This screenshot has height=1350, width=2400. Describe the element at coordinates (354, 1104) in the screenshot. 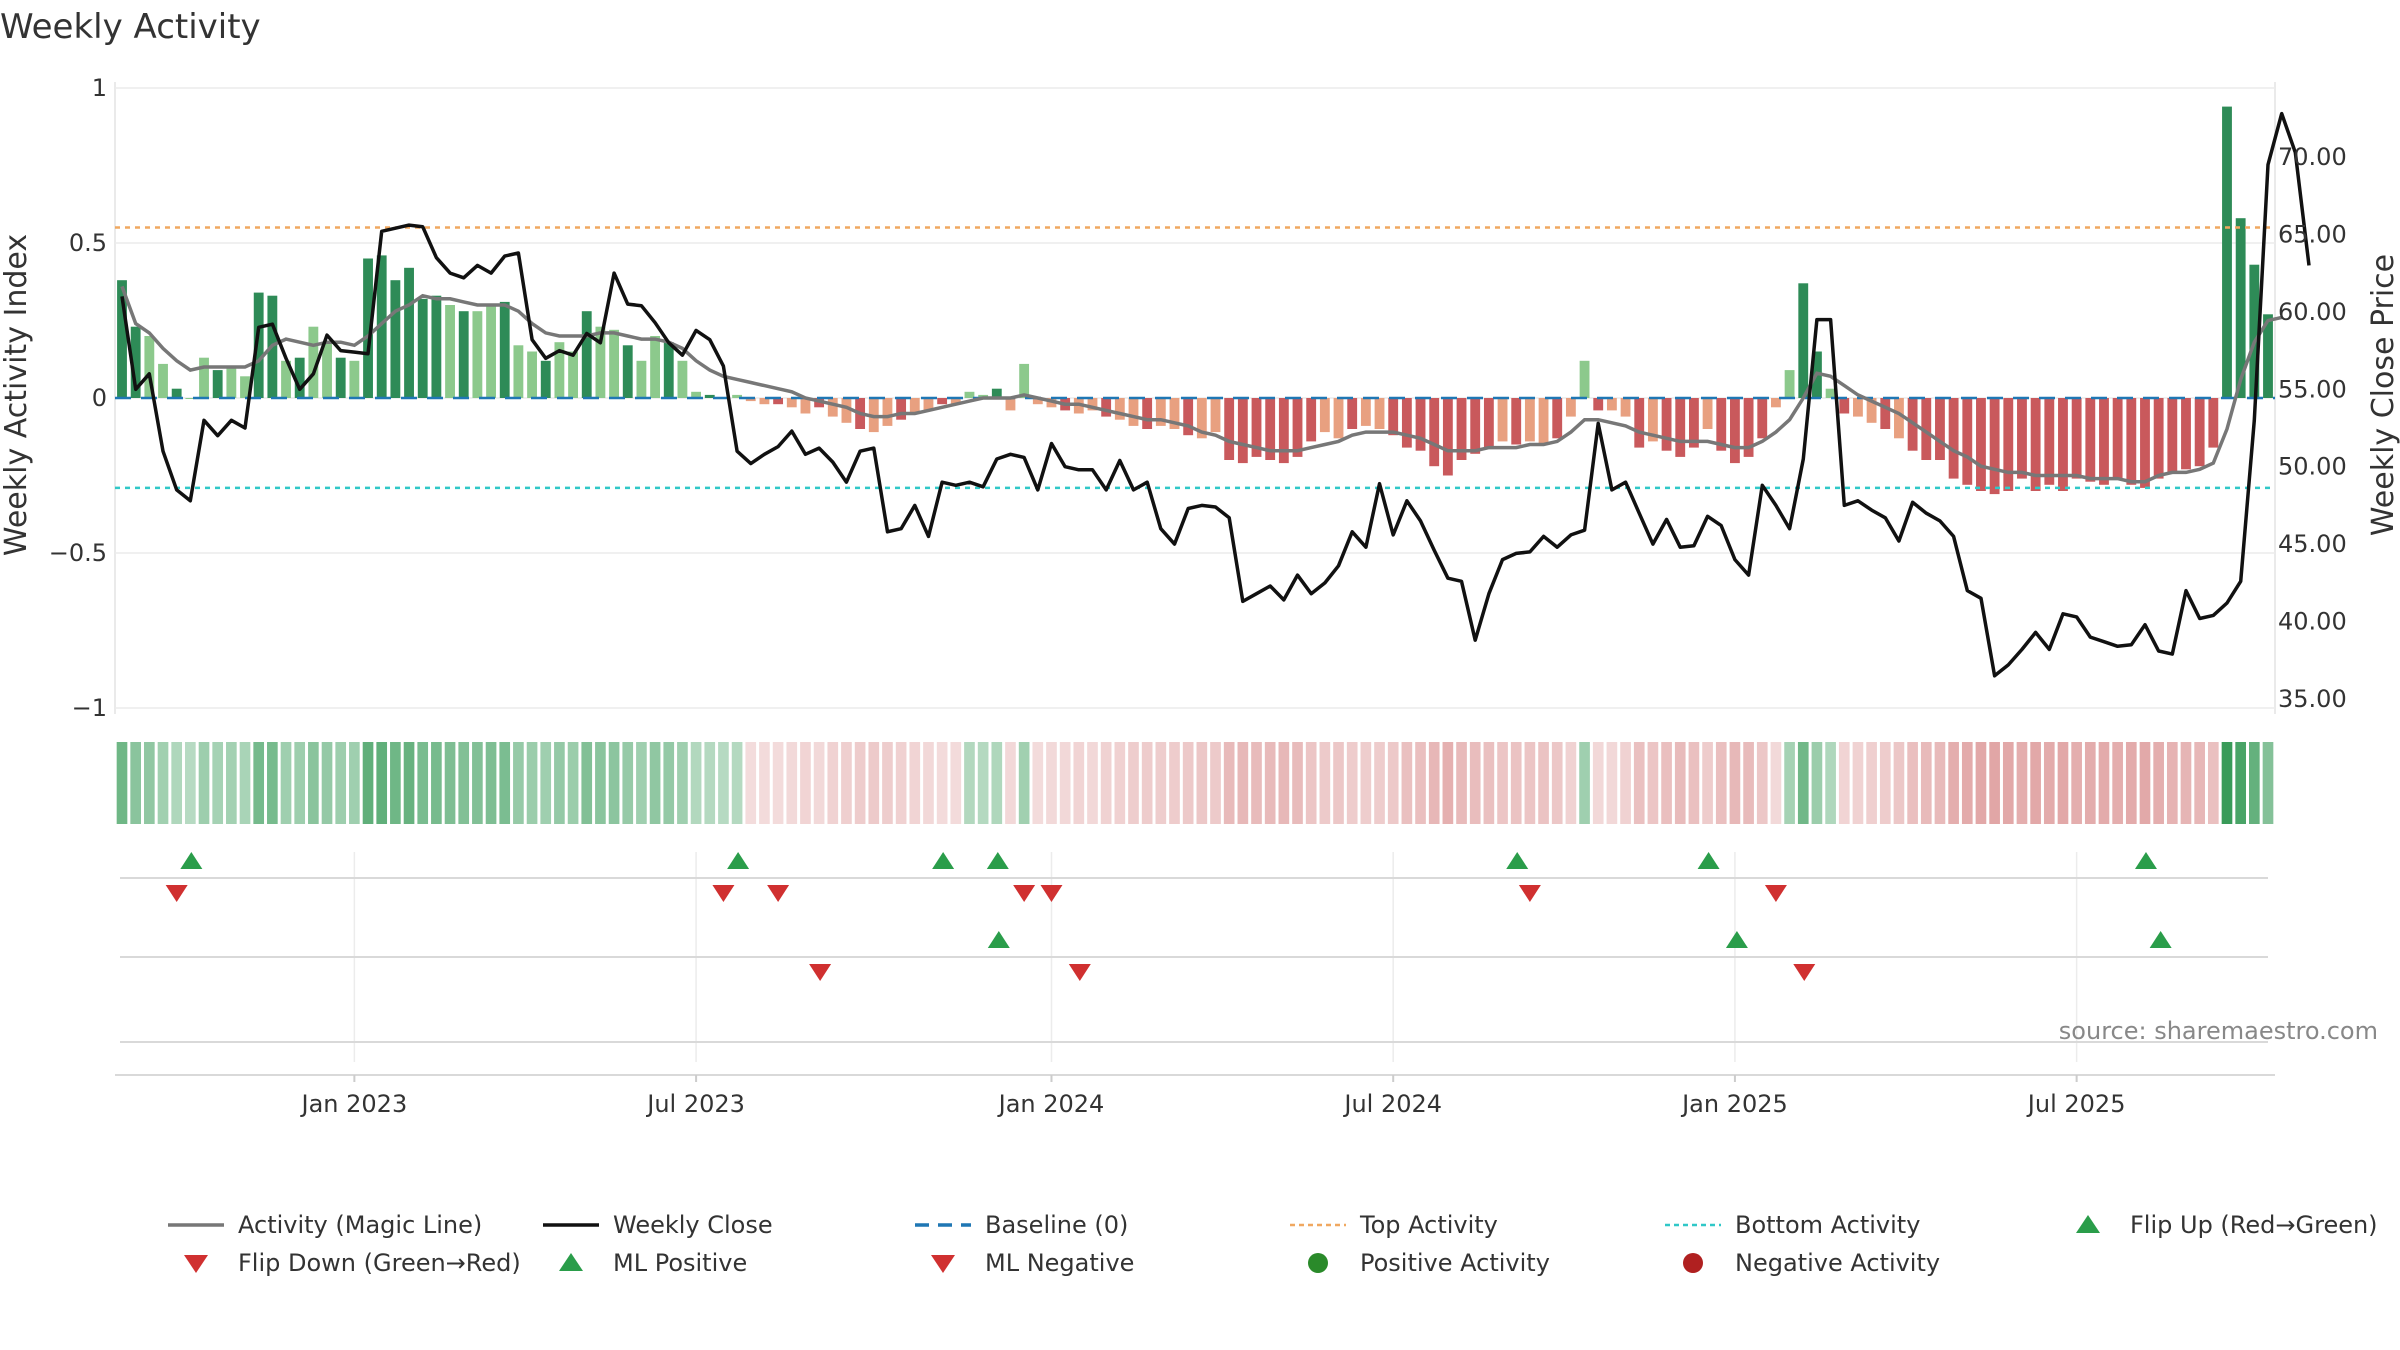

I see `x-tick-label: Jan 2023` at that location.